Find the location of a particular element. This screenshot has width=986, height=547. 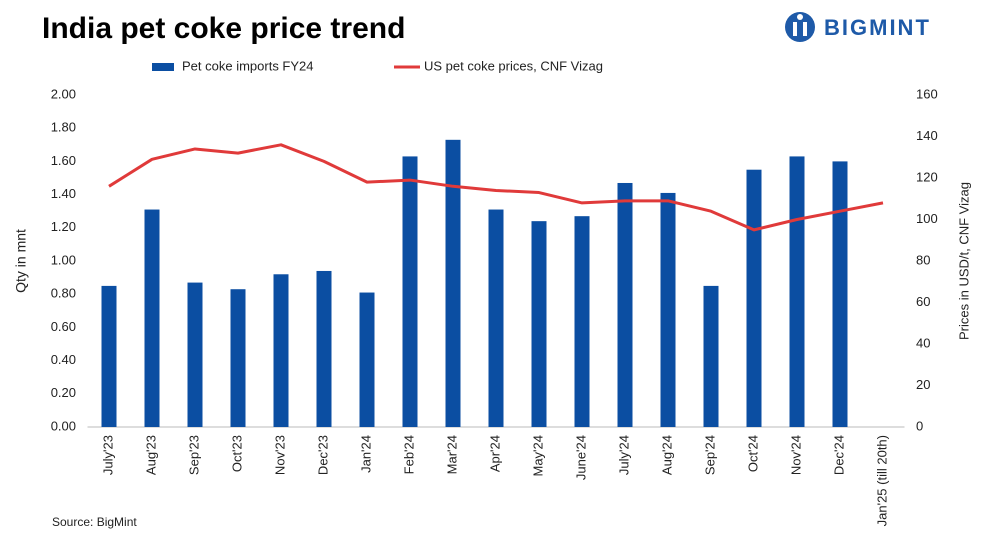

x-tick-label: Jan'24 is located at coordinates (365, 454).